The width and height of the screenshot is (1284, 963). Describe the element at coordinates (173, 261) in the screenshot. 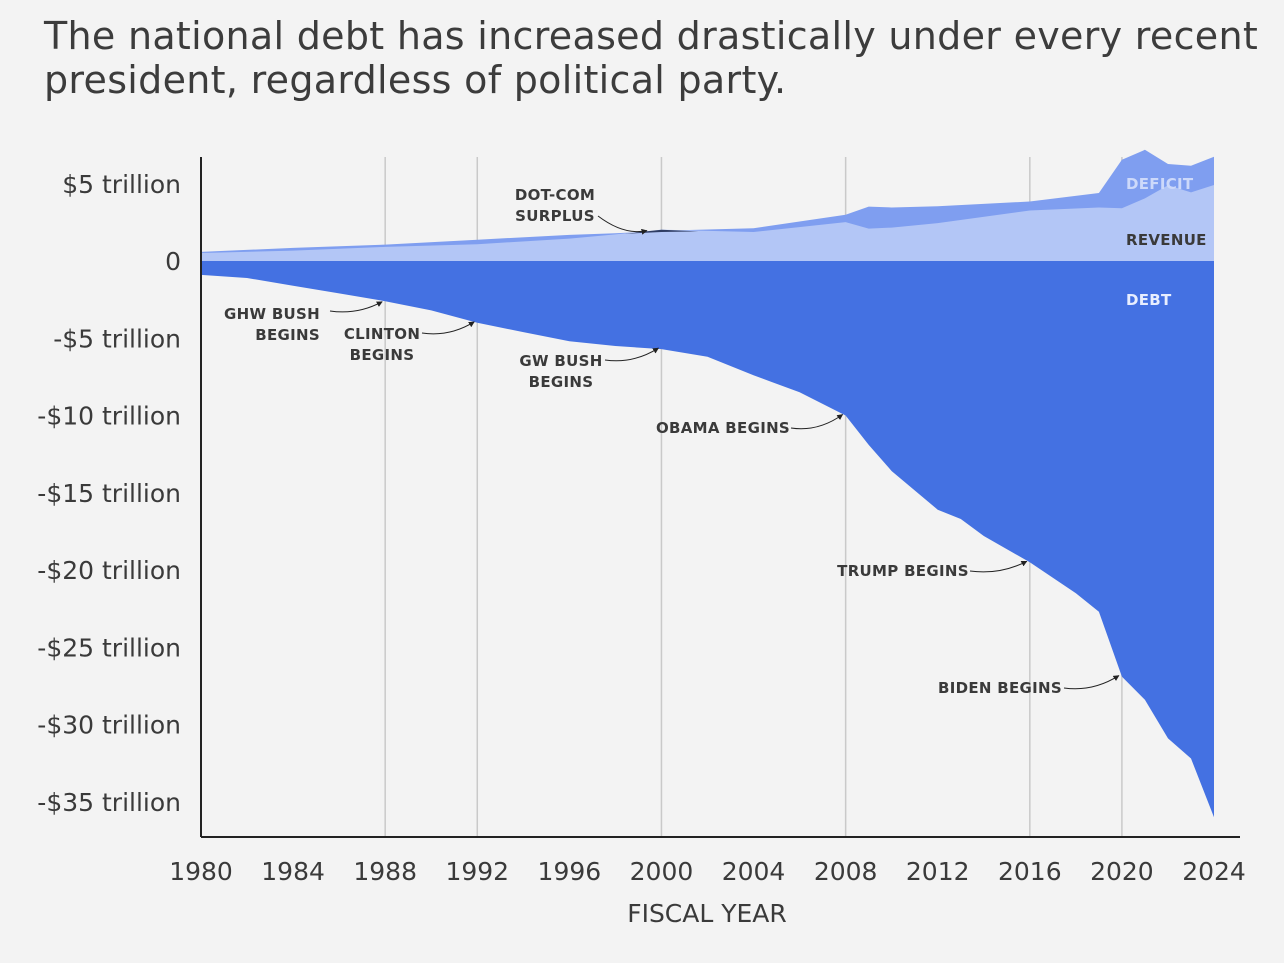

I see `y-tick-label: 0` at that location.